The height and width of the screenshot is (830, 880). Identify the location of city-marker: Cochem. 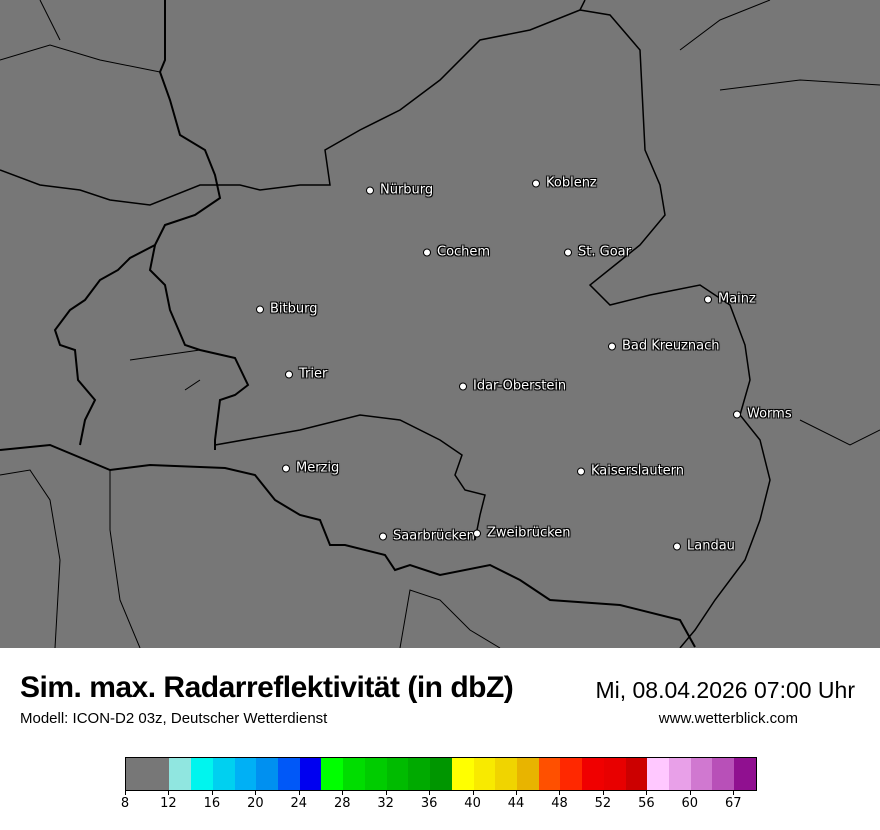
(456, 252).